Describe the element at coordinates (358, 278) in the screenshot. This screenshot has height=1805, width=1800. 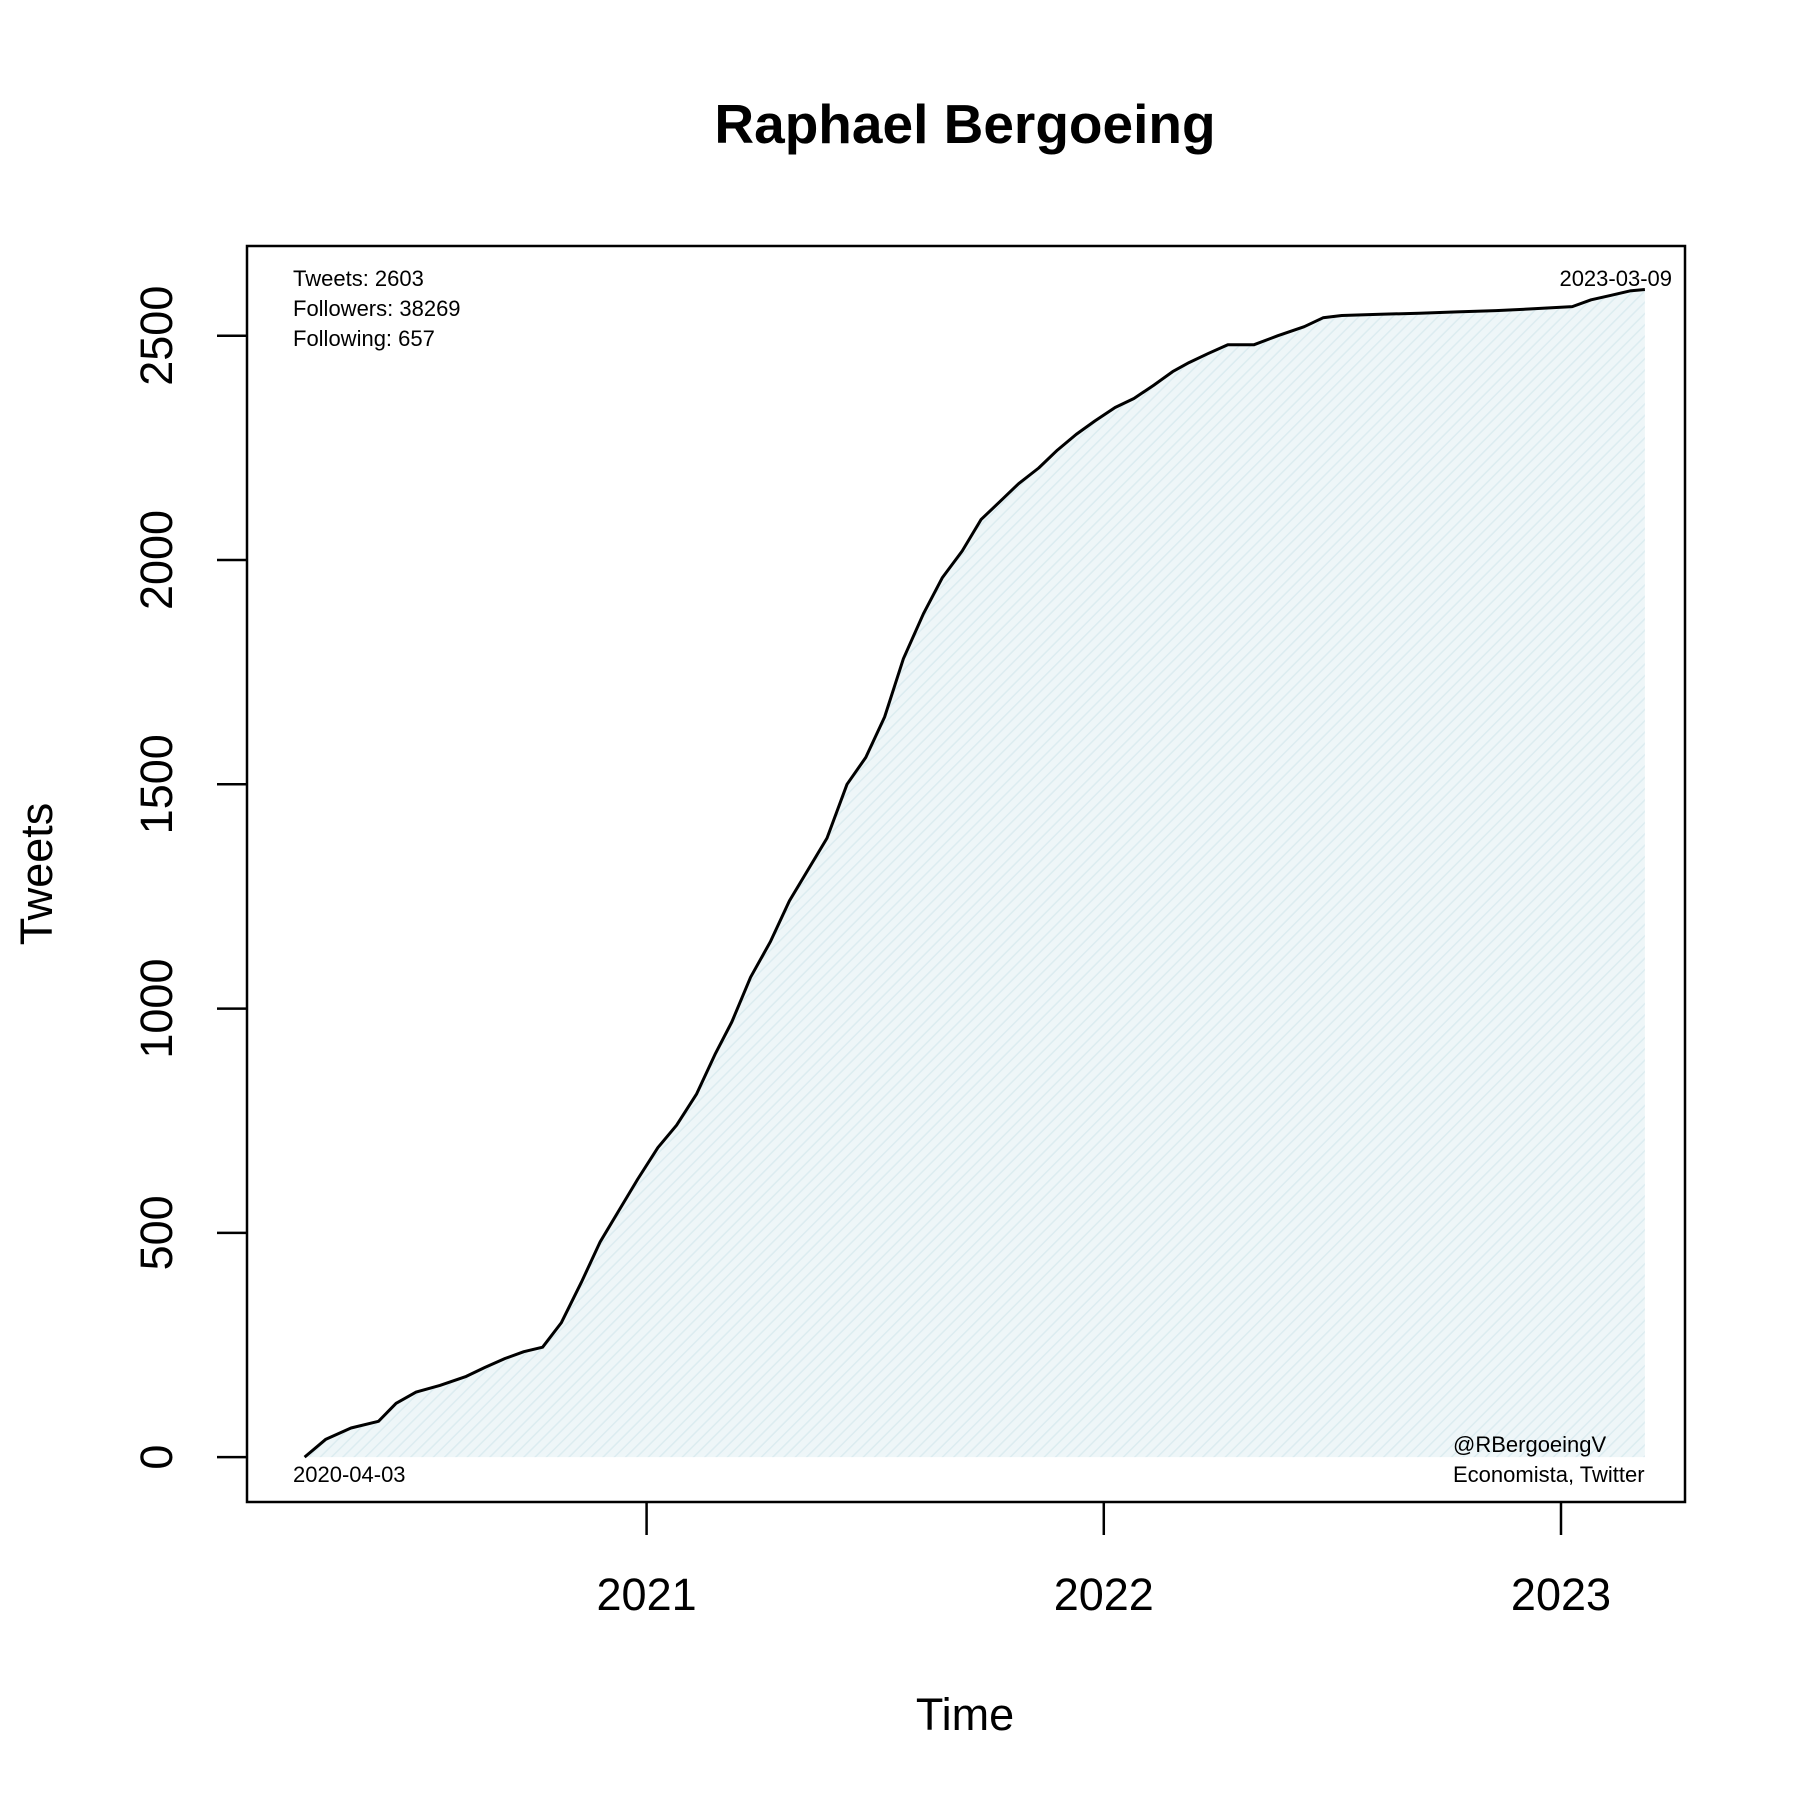
I see `stat-tweets: Tweets: 2603` at that location.